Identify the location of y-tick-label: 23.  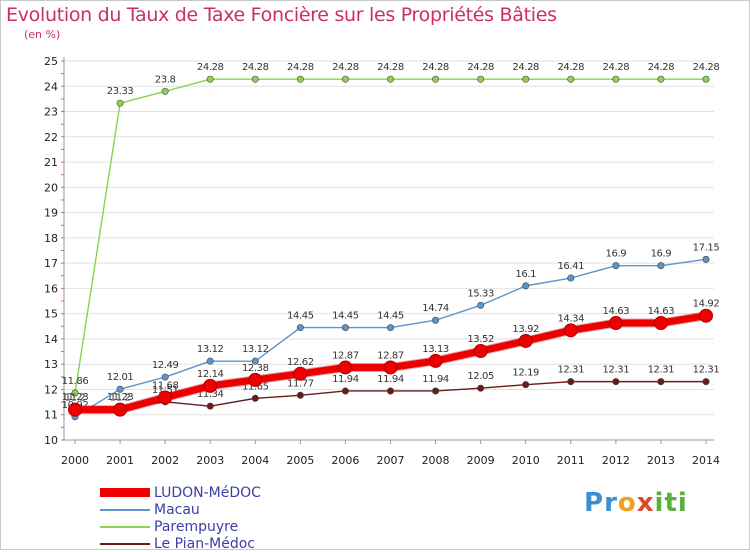
(51, 112).